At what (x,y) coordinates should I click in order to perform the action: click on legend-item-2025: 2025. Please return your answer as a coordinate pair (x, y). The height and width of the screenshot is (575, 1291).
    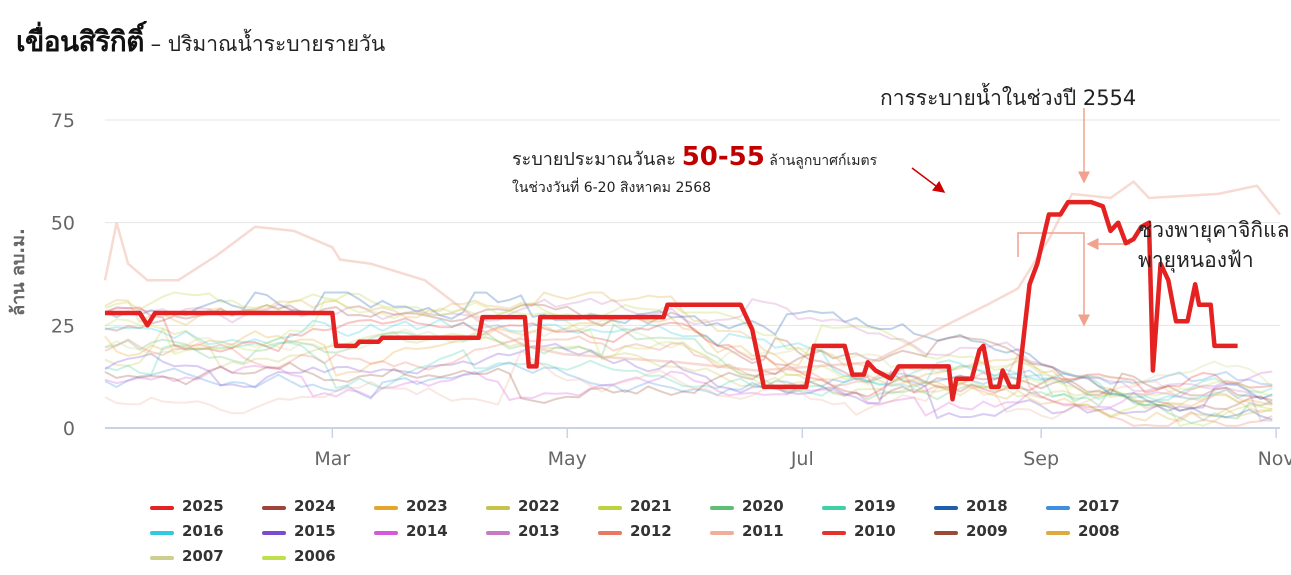
    Looking at the image, I should click on (206, 509).